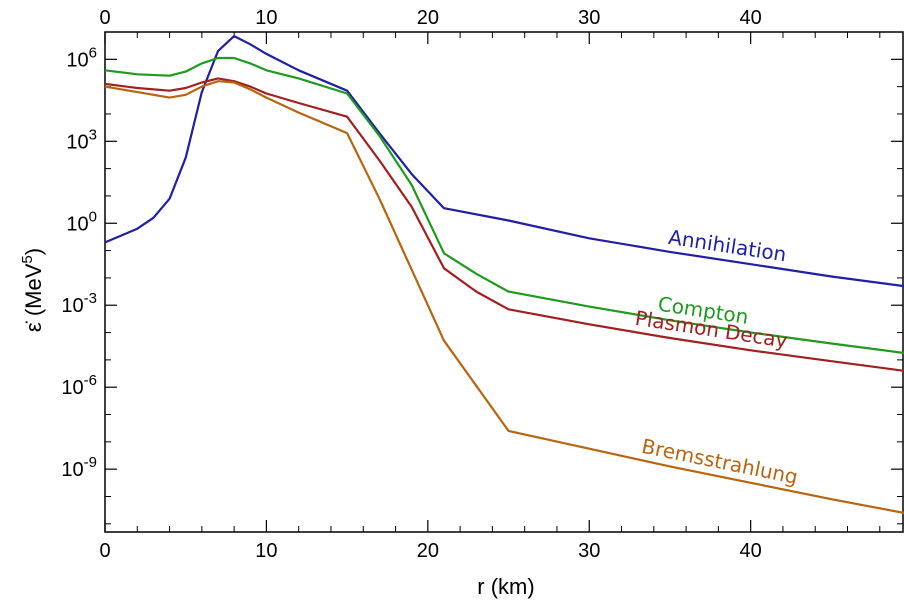 Image resolution: width=904 pixels, height=603 pixels. I want to click on y-tick-exponent: 0, so click(93, 216).